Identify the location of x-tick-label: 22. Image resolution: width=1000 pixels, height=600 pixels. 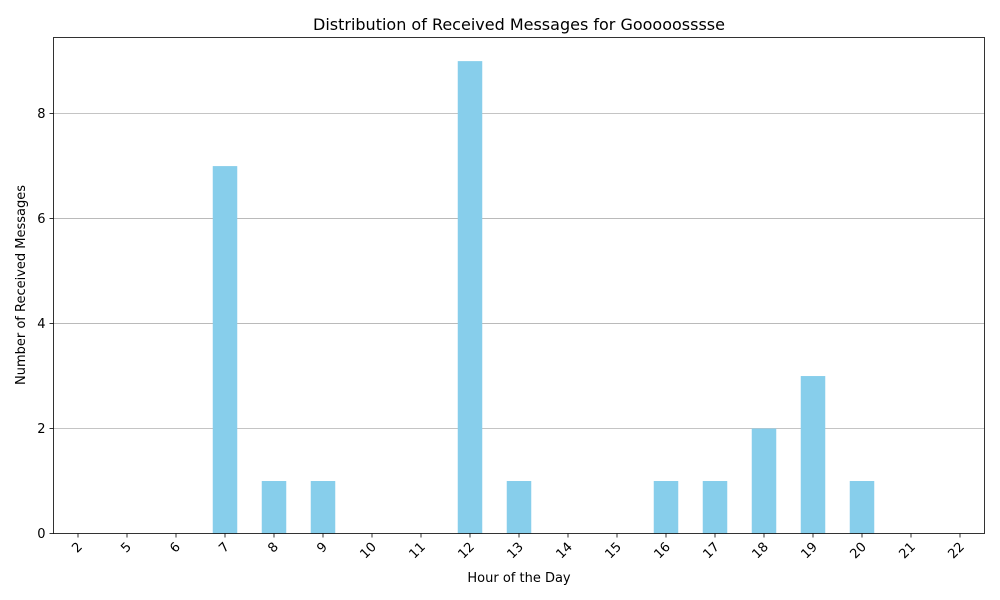
(957, 551).